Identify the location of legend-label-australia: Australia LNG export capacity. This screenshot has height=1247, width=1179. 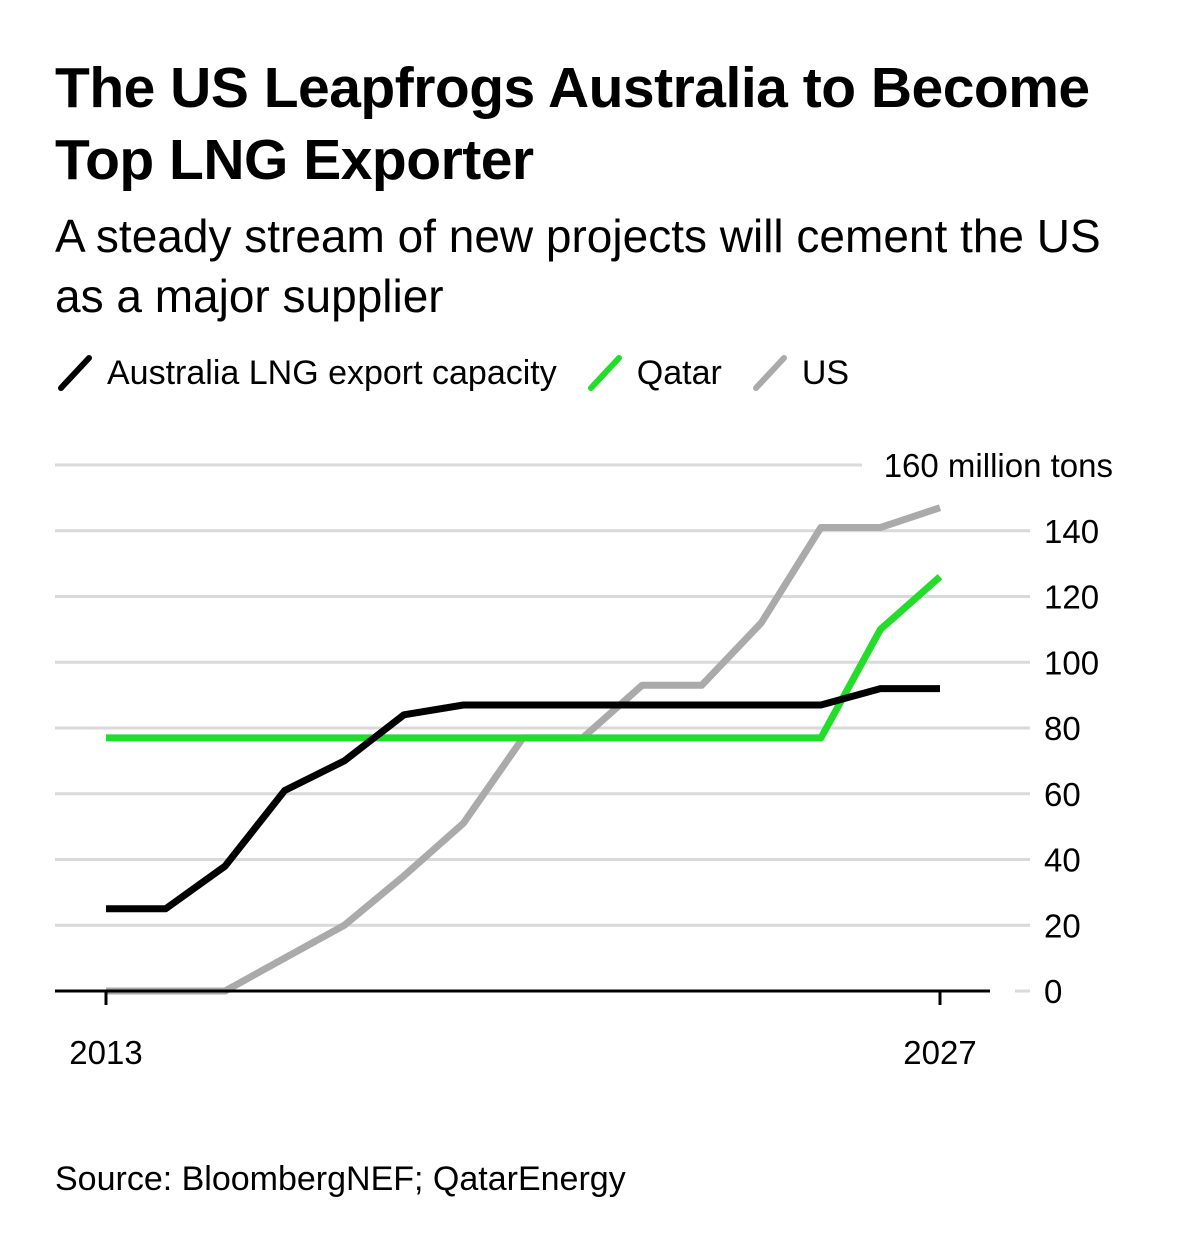
(332, 372).